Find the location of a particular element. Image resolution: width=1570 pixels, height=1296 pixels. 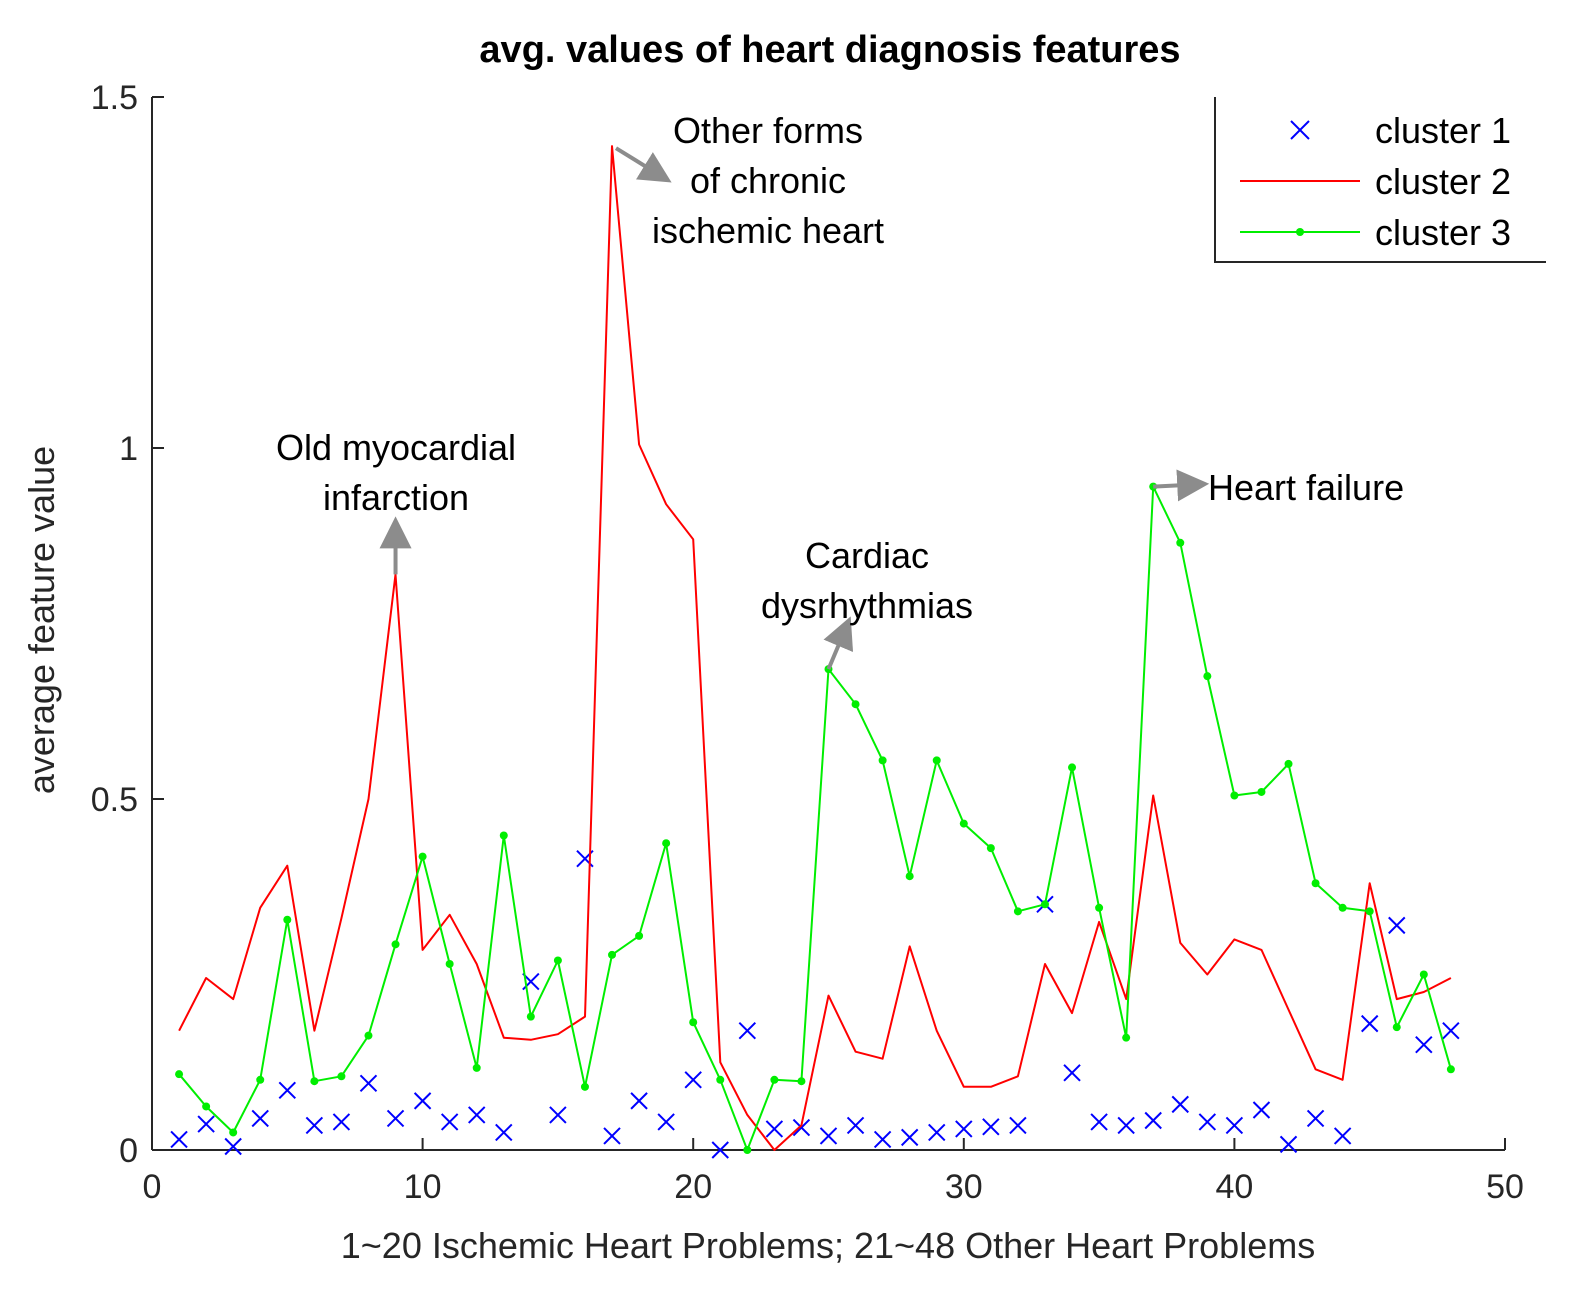

annotation-2: Other forms of chronic ischemic heart is located at coordinates (749, 180).